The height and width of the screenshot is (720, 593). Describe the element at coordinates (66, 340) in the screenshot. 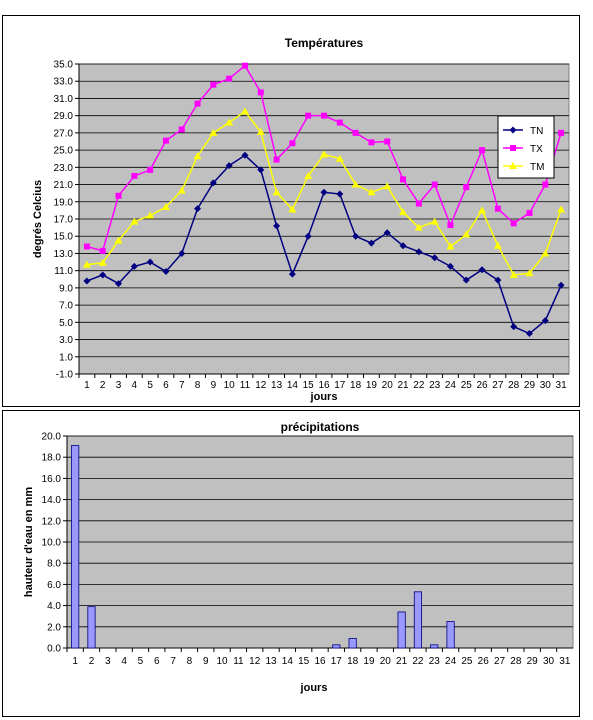

I see `y-tick-label: 3.0` at that location.